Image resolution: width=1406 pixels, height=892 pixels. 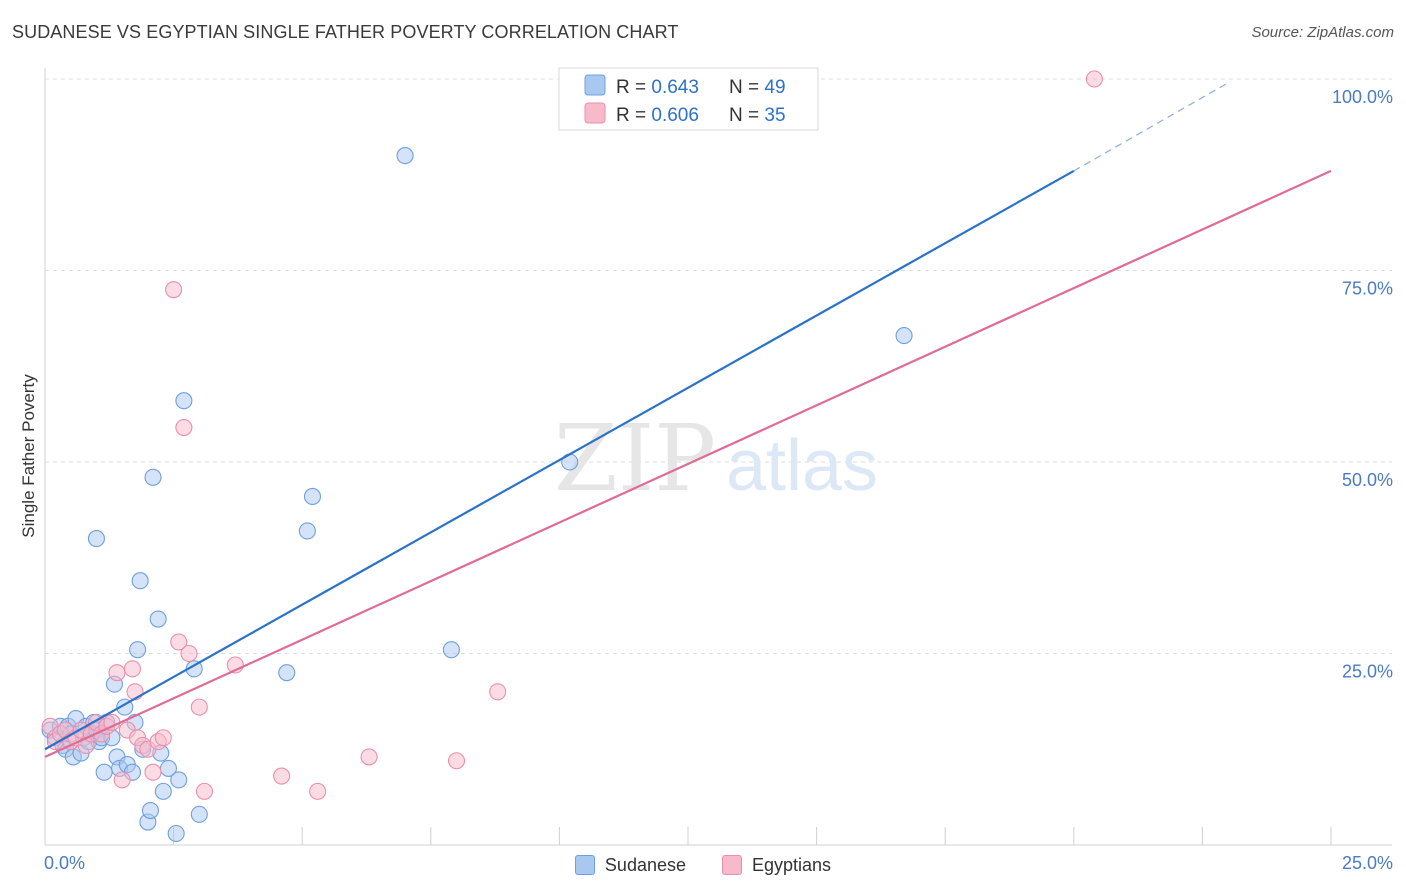 I want to click on svg-text: R = 0.606, so click(x=657, y=115).